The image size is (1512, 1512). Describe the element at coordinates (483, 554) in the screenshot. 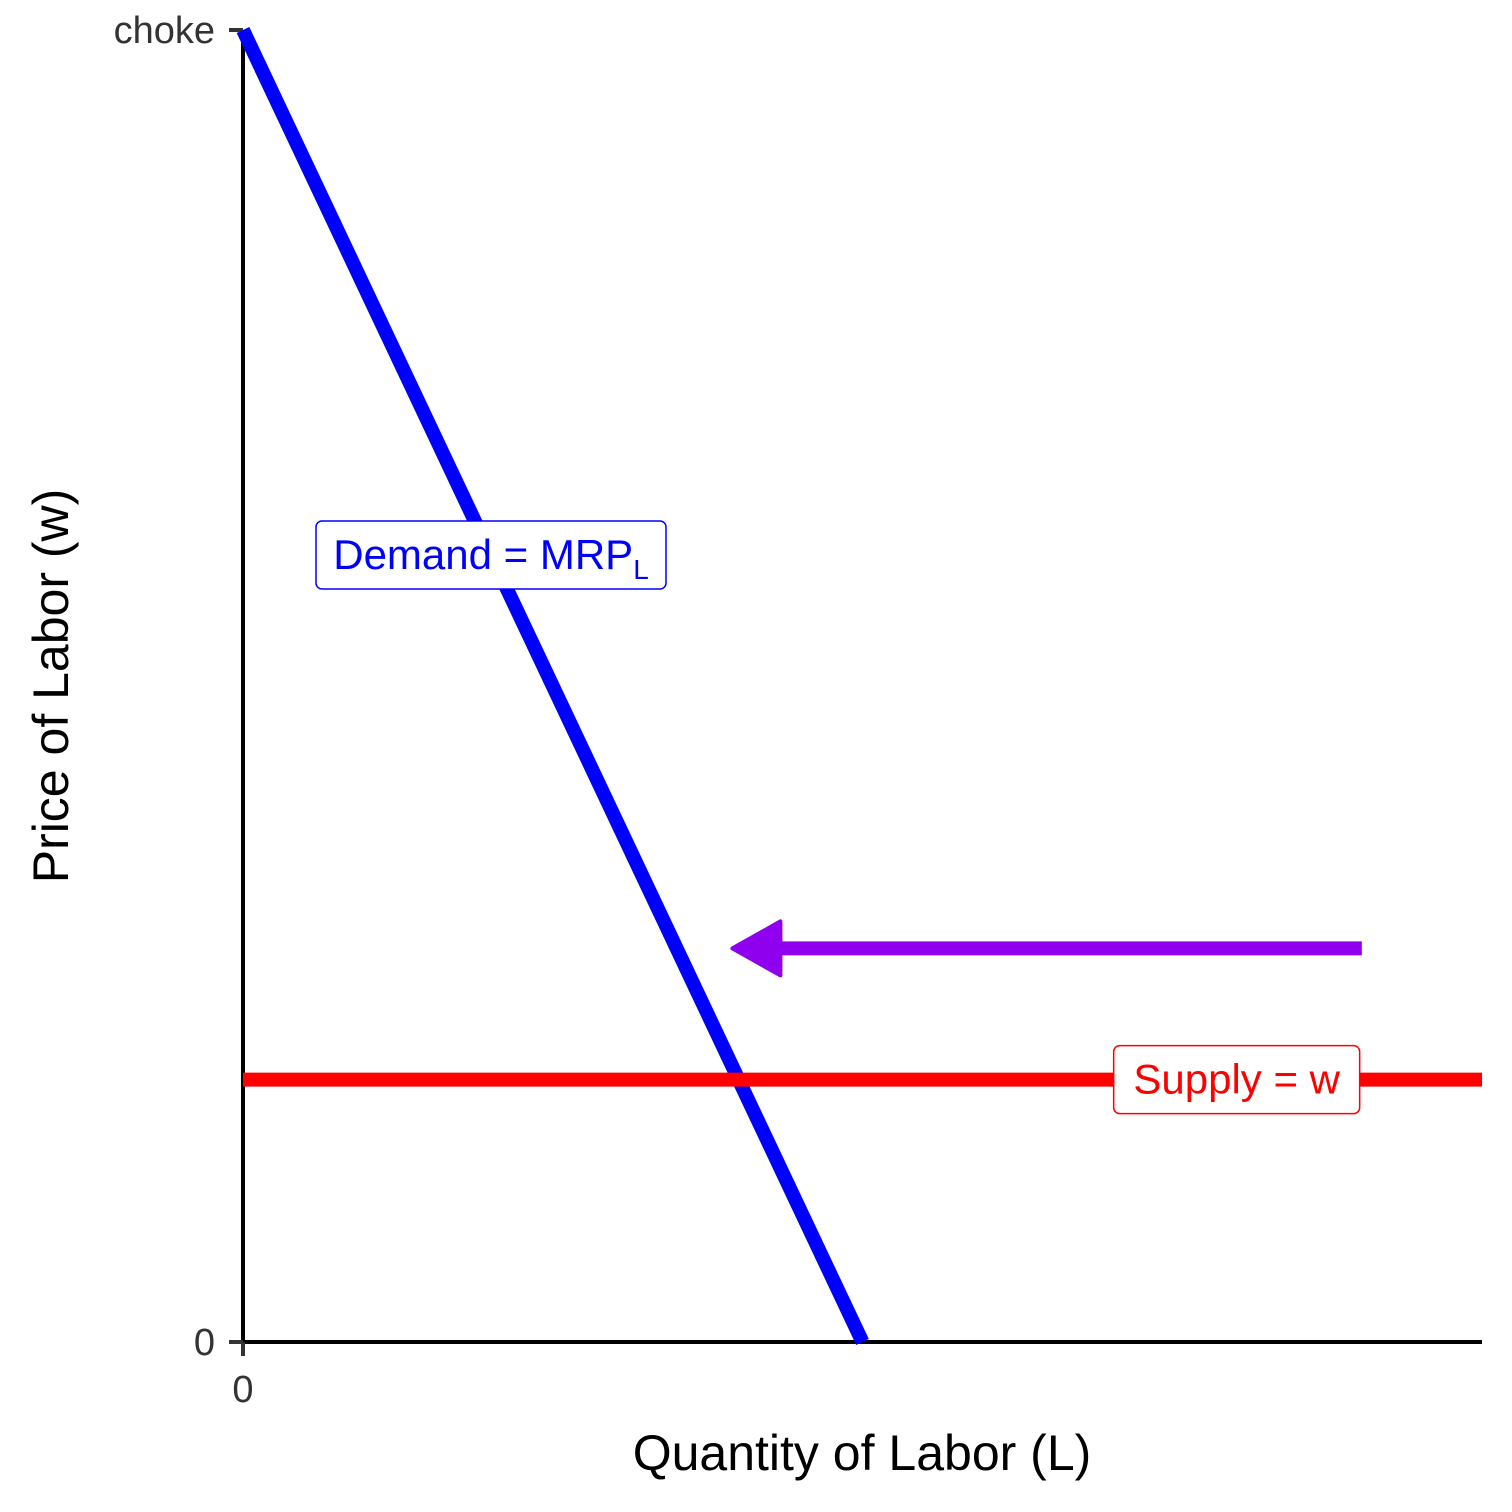

I see `demand-label-main: Demand = MRP` at that location.